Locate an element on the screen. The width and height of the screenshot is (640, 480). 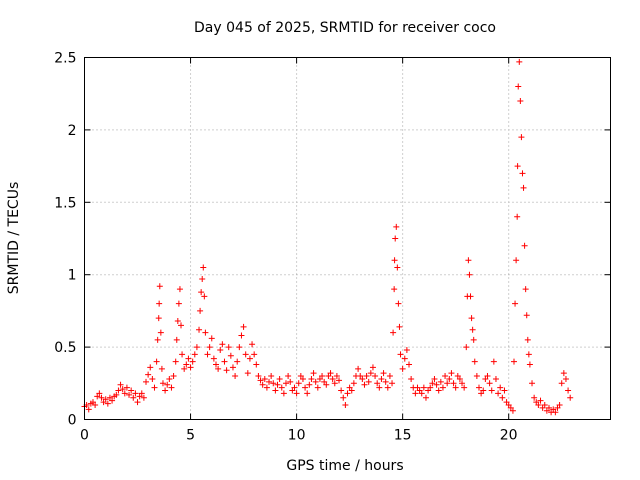
x-tick-label: 20 is located at coordinates (509, 436).